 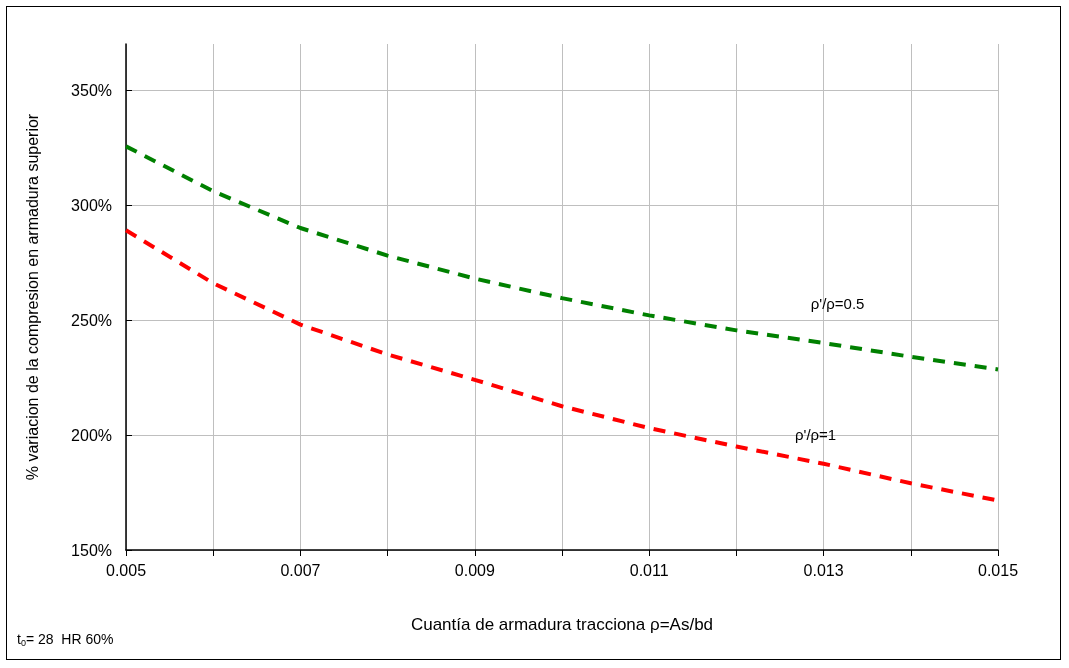 I want to click on y-tick-label: 300%, so click(x=91, y=205).